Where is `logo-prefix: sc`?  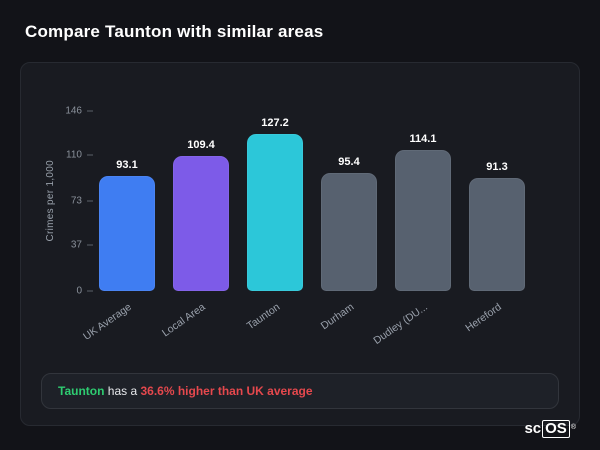
logo-prefix: sc is located at coordinates (533, 428).